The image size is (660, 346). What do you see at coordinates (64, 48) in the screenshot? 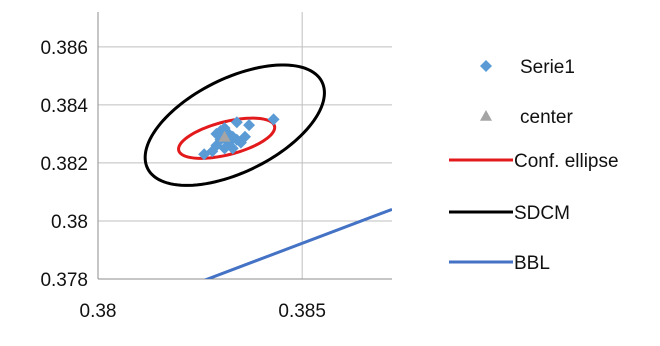
I see `y-tick-label: 0.386` at bounding box center [64, 48].